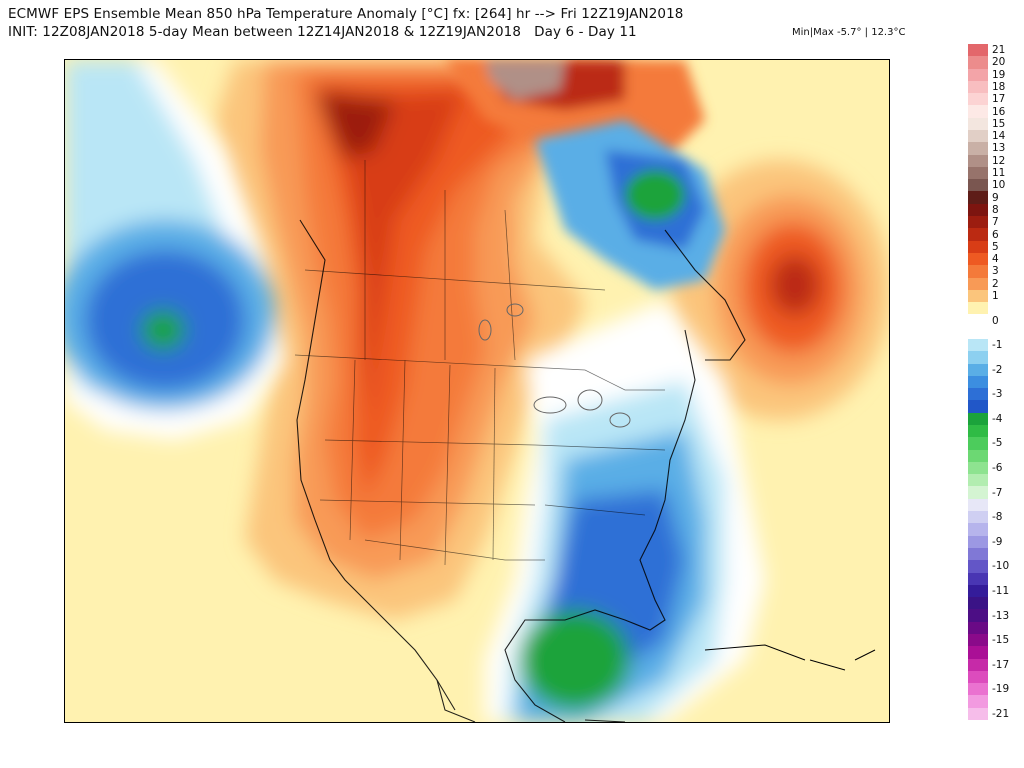 The image size is (1024, 768). What do you see at coordinates (1001, 640) in the screenshot?
I see `legend-label: -15` at bounding box center [1001, 640].